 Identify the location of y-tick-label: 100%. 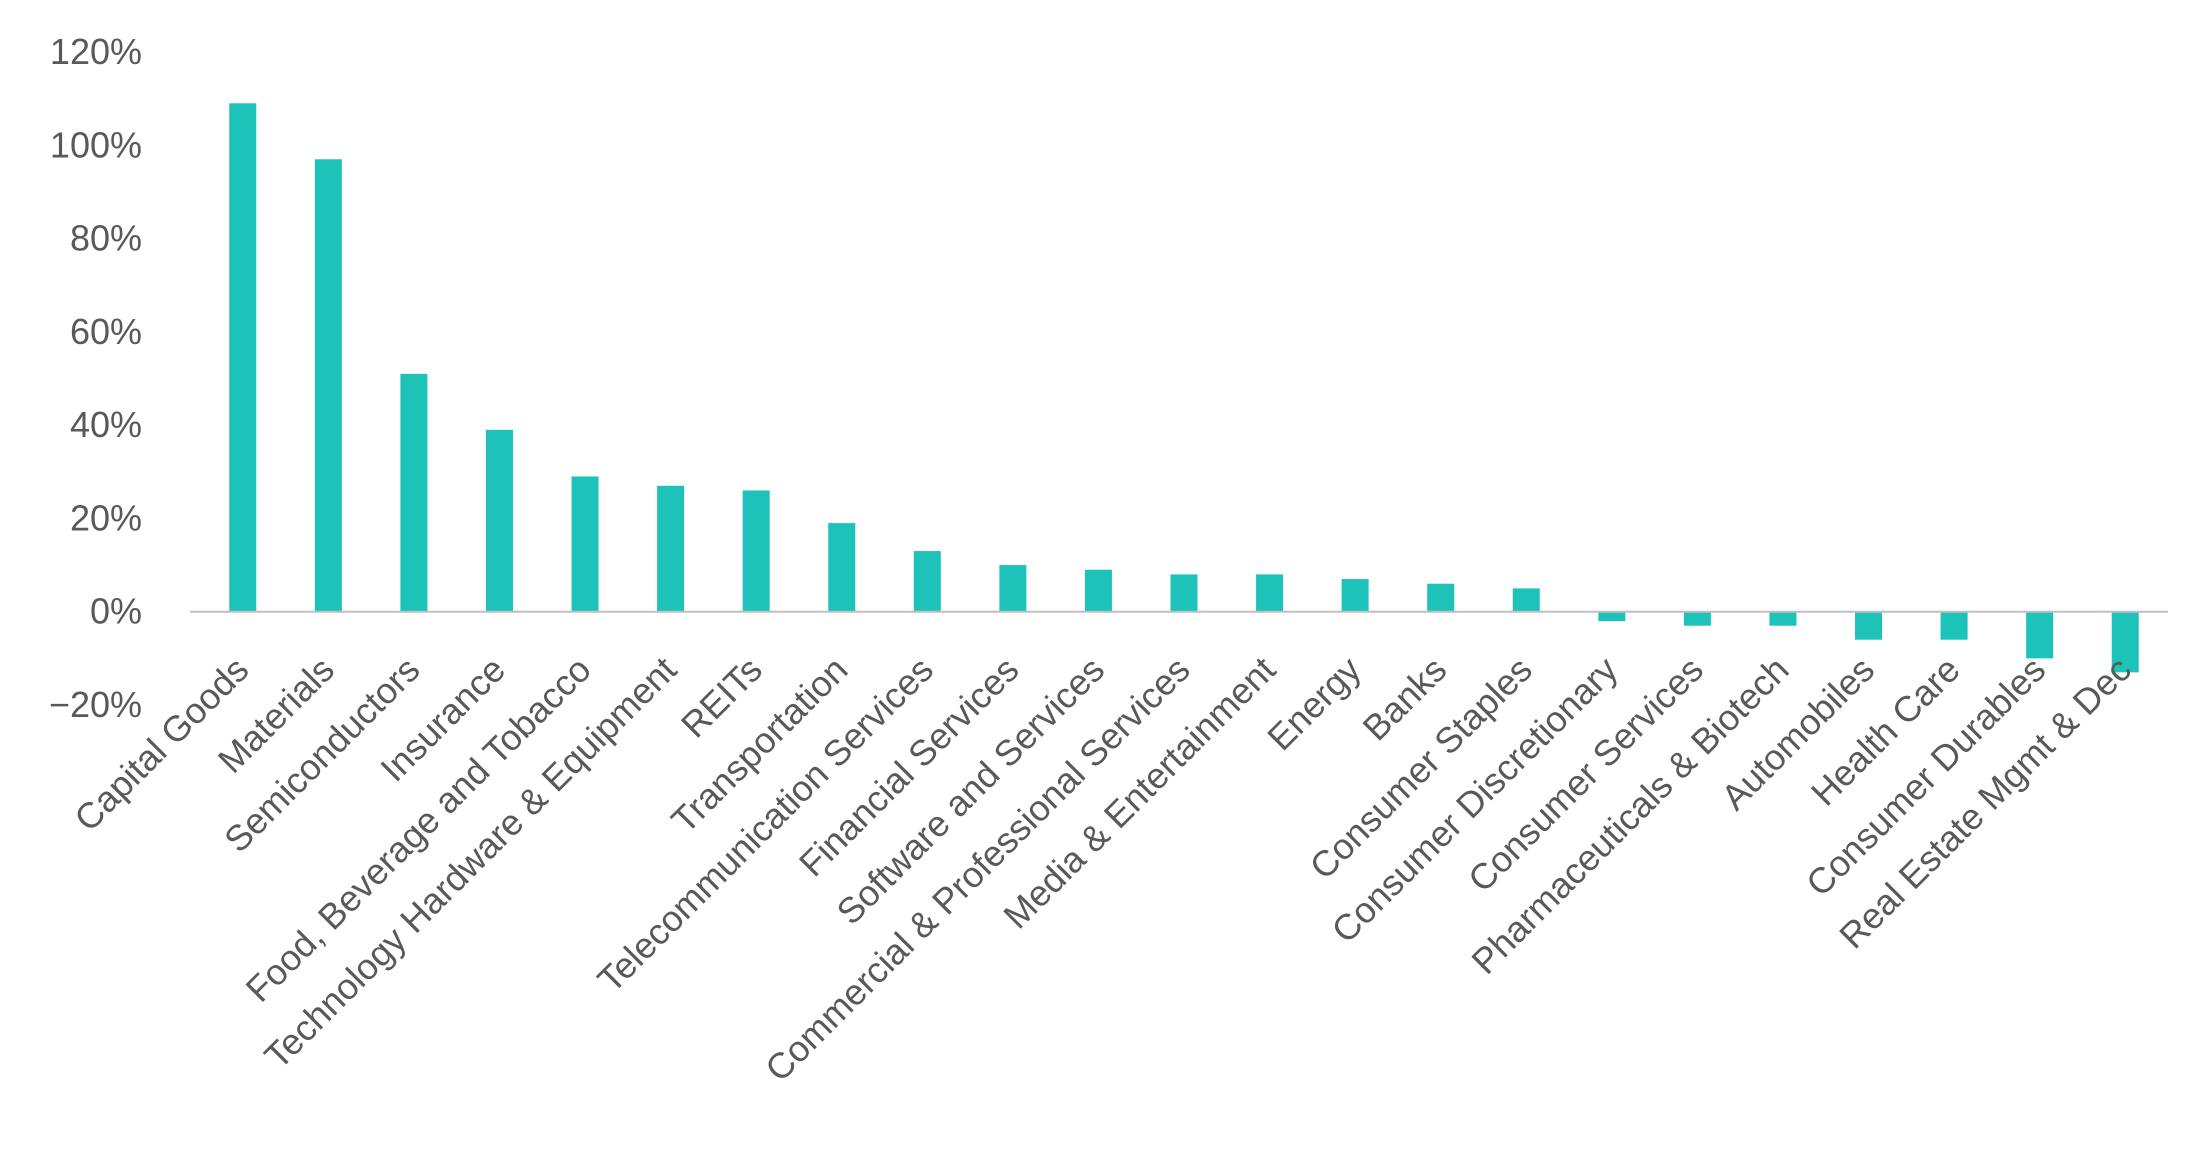
(96, 144).